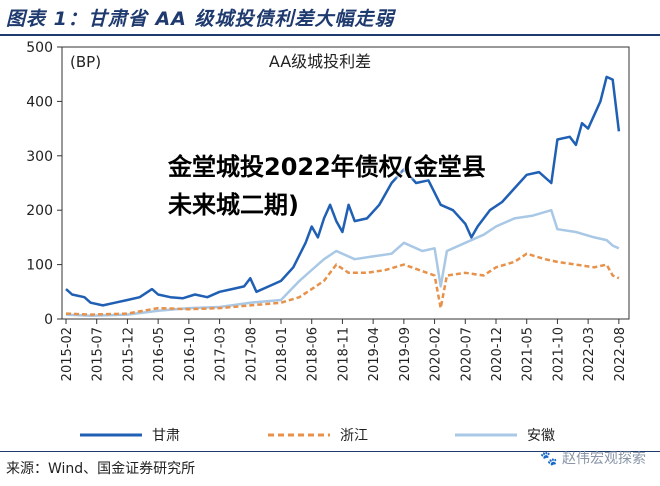 The image size is (660, 486). Describe the element at coordinates (405, 354) in the screenshot. I see `x-tick-label: 2019-09` at that location.